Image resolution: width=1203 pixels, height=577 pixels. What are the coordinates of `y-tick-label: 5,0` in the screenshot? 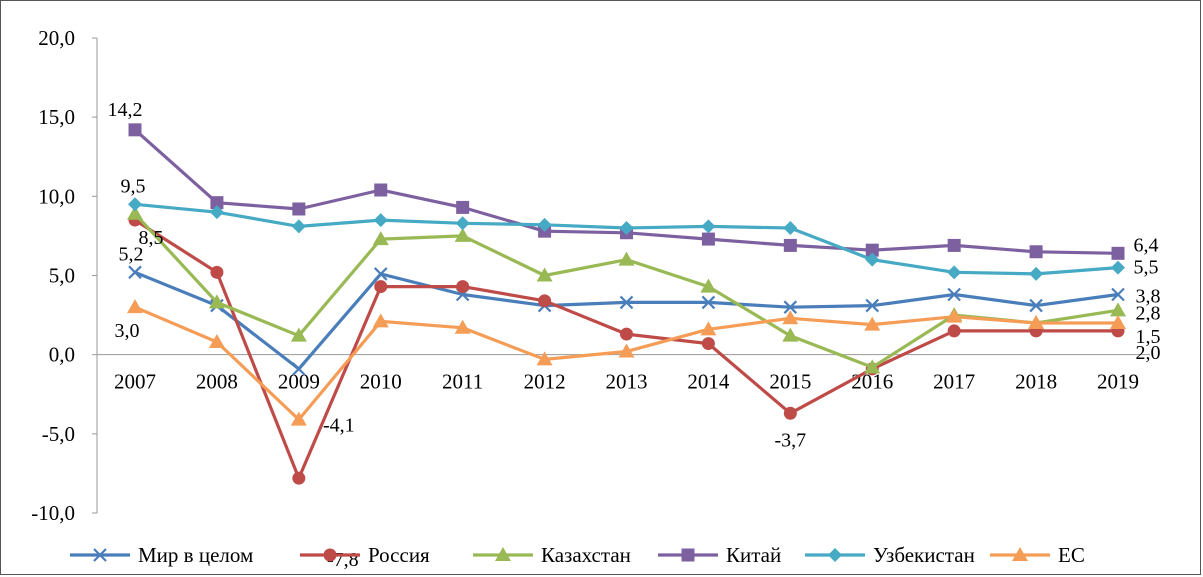 It's located at (62, 276).